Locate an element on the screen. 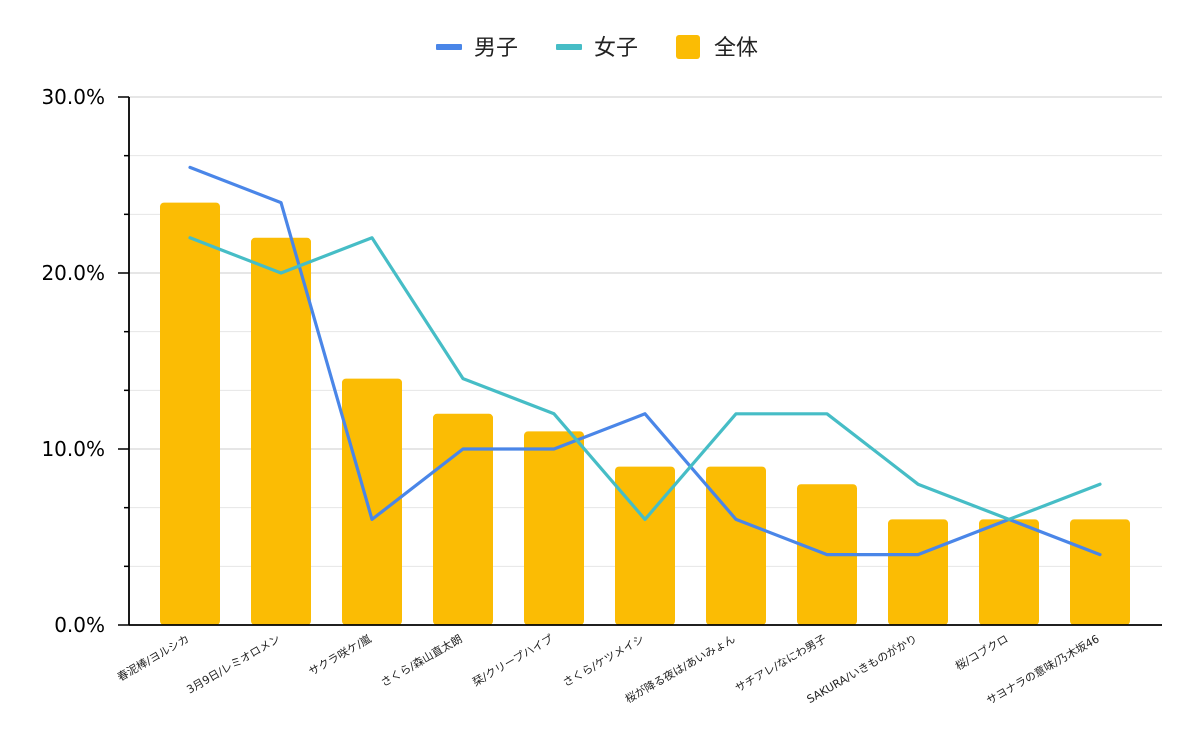 This screenshot has height=742, width=1200. x-tick-label: さくら/森山直太朗 is located at coordinates (421, 660).